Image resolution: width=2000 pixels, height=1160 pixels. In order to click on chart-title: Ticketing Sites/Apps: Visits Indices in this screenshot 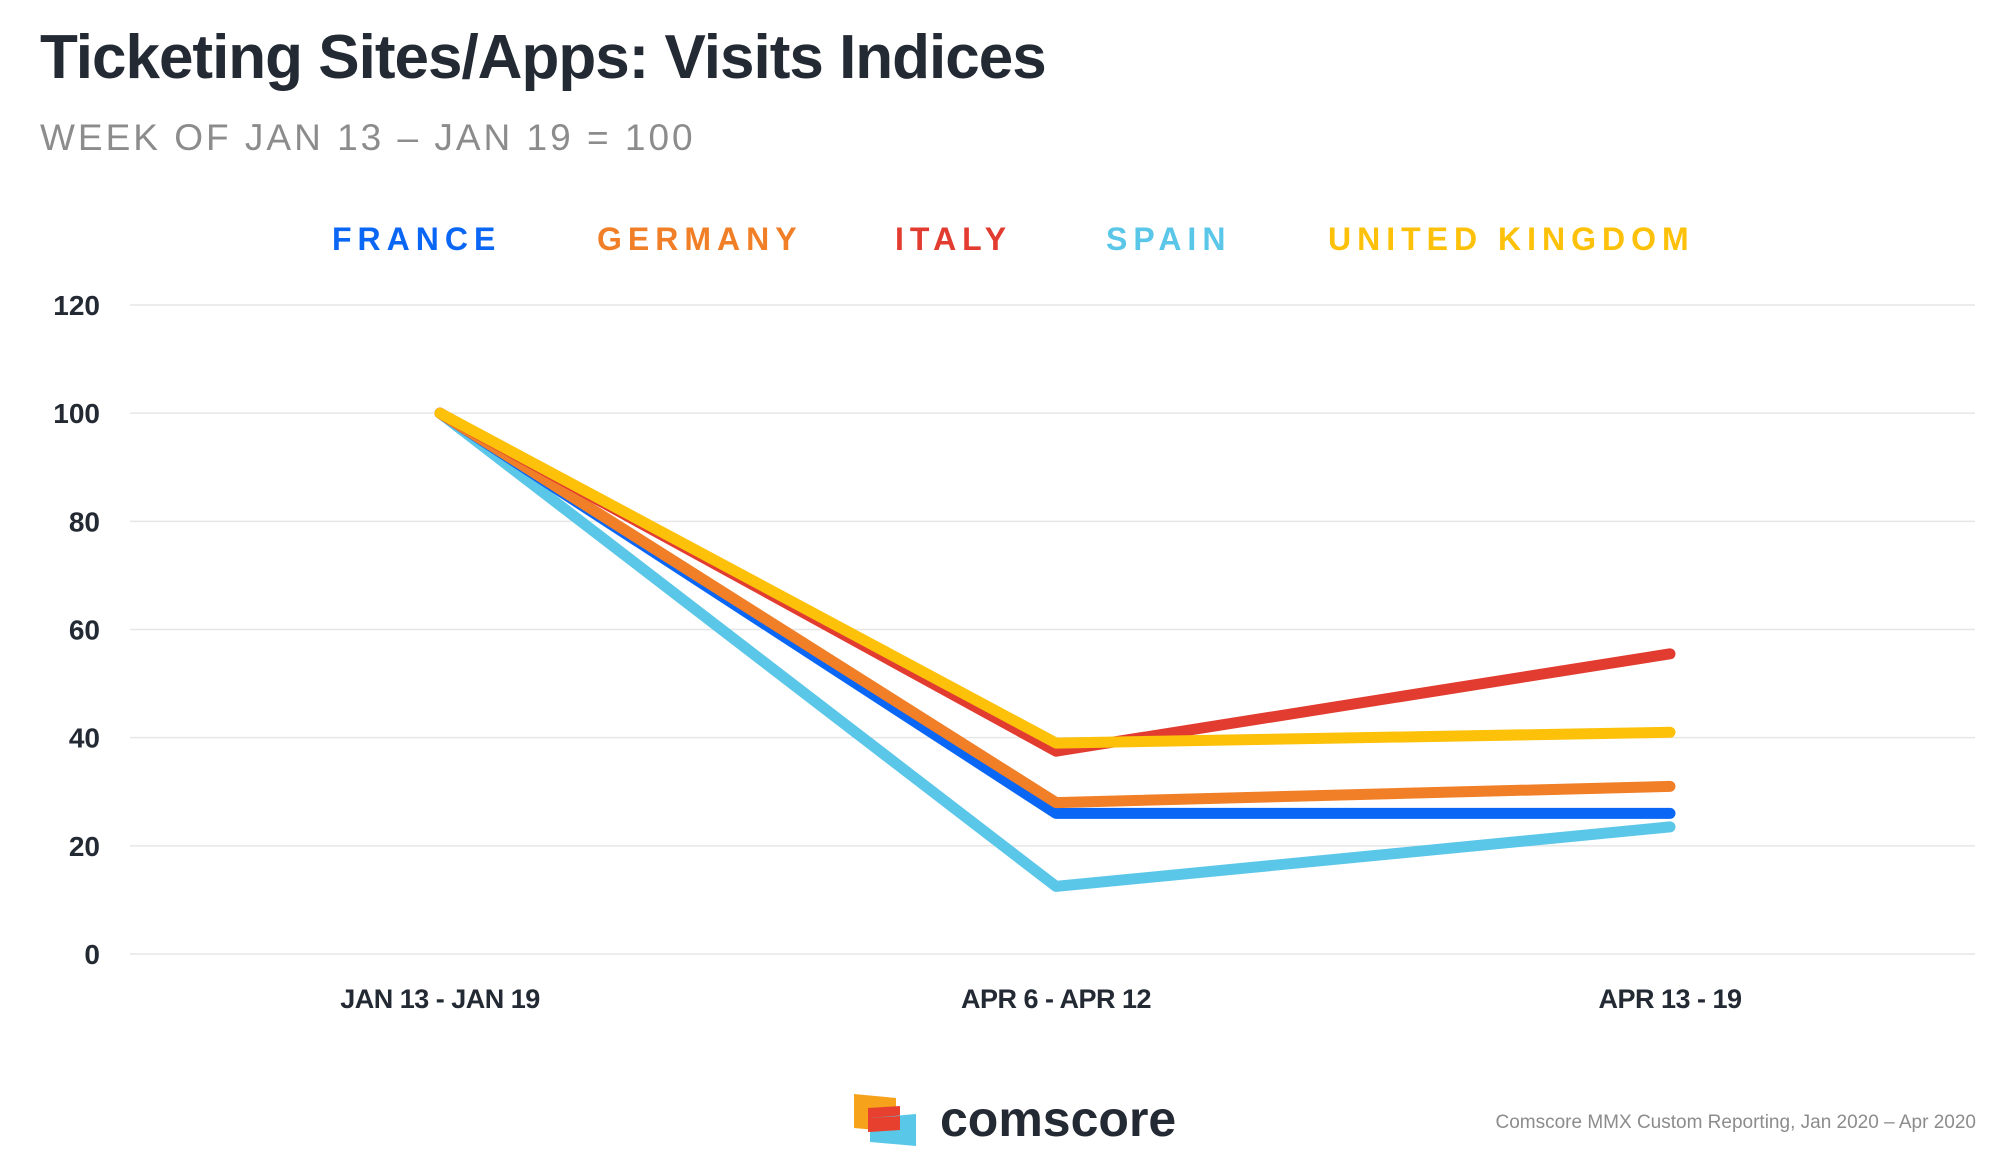, I will do `click(543, 57)`.